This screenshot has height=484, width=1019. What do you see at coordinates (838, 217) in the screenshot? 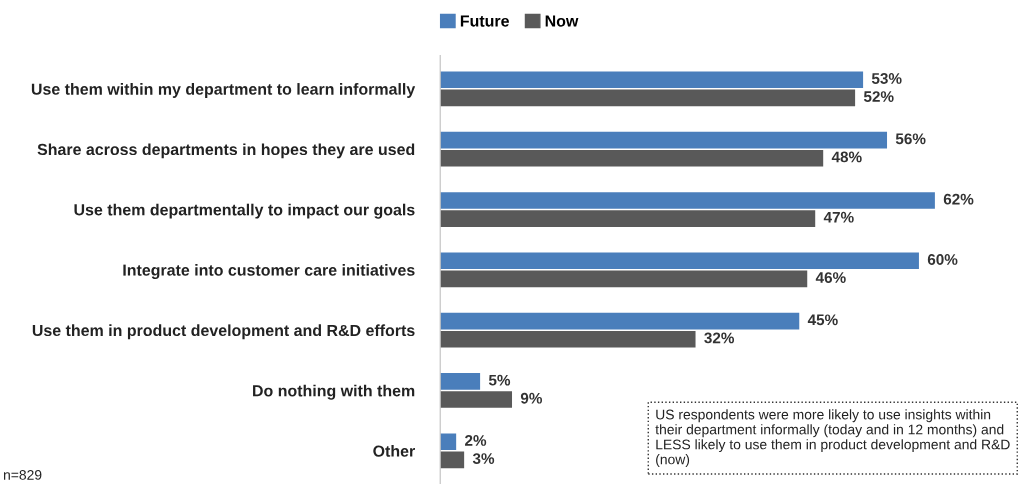
I see `data-label: 47%` at bounding box center [838, 217].